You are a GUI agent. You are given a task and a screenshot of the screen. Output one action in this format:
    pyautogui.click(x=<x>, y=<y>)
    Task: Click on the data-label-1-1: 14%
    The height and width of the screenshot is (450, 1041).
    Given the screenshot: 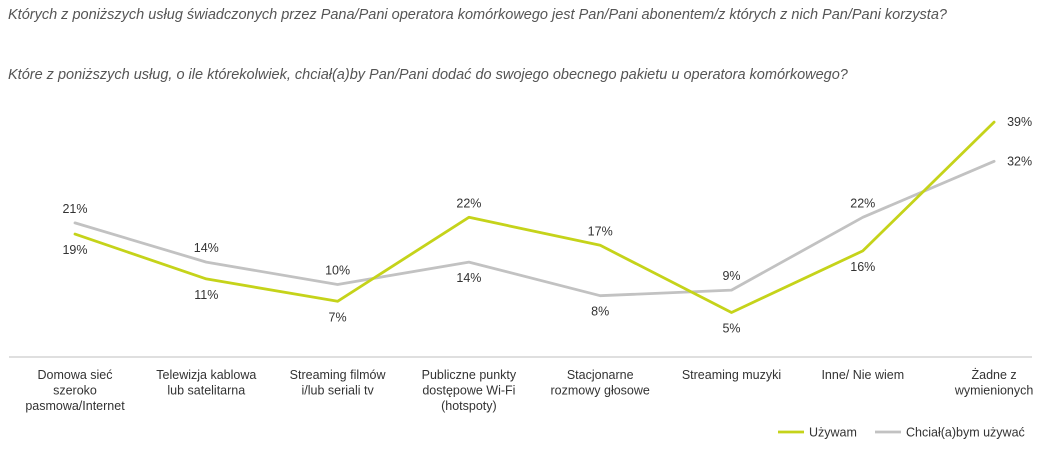 What is the action you would take?
    pyautogui.click(x=206, y=248)
    